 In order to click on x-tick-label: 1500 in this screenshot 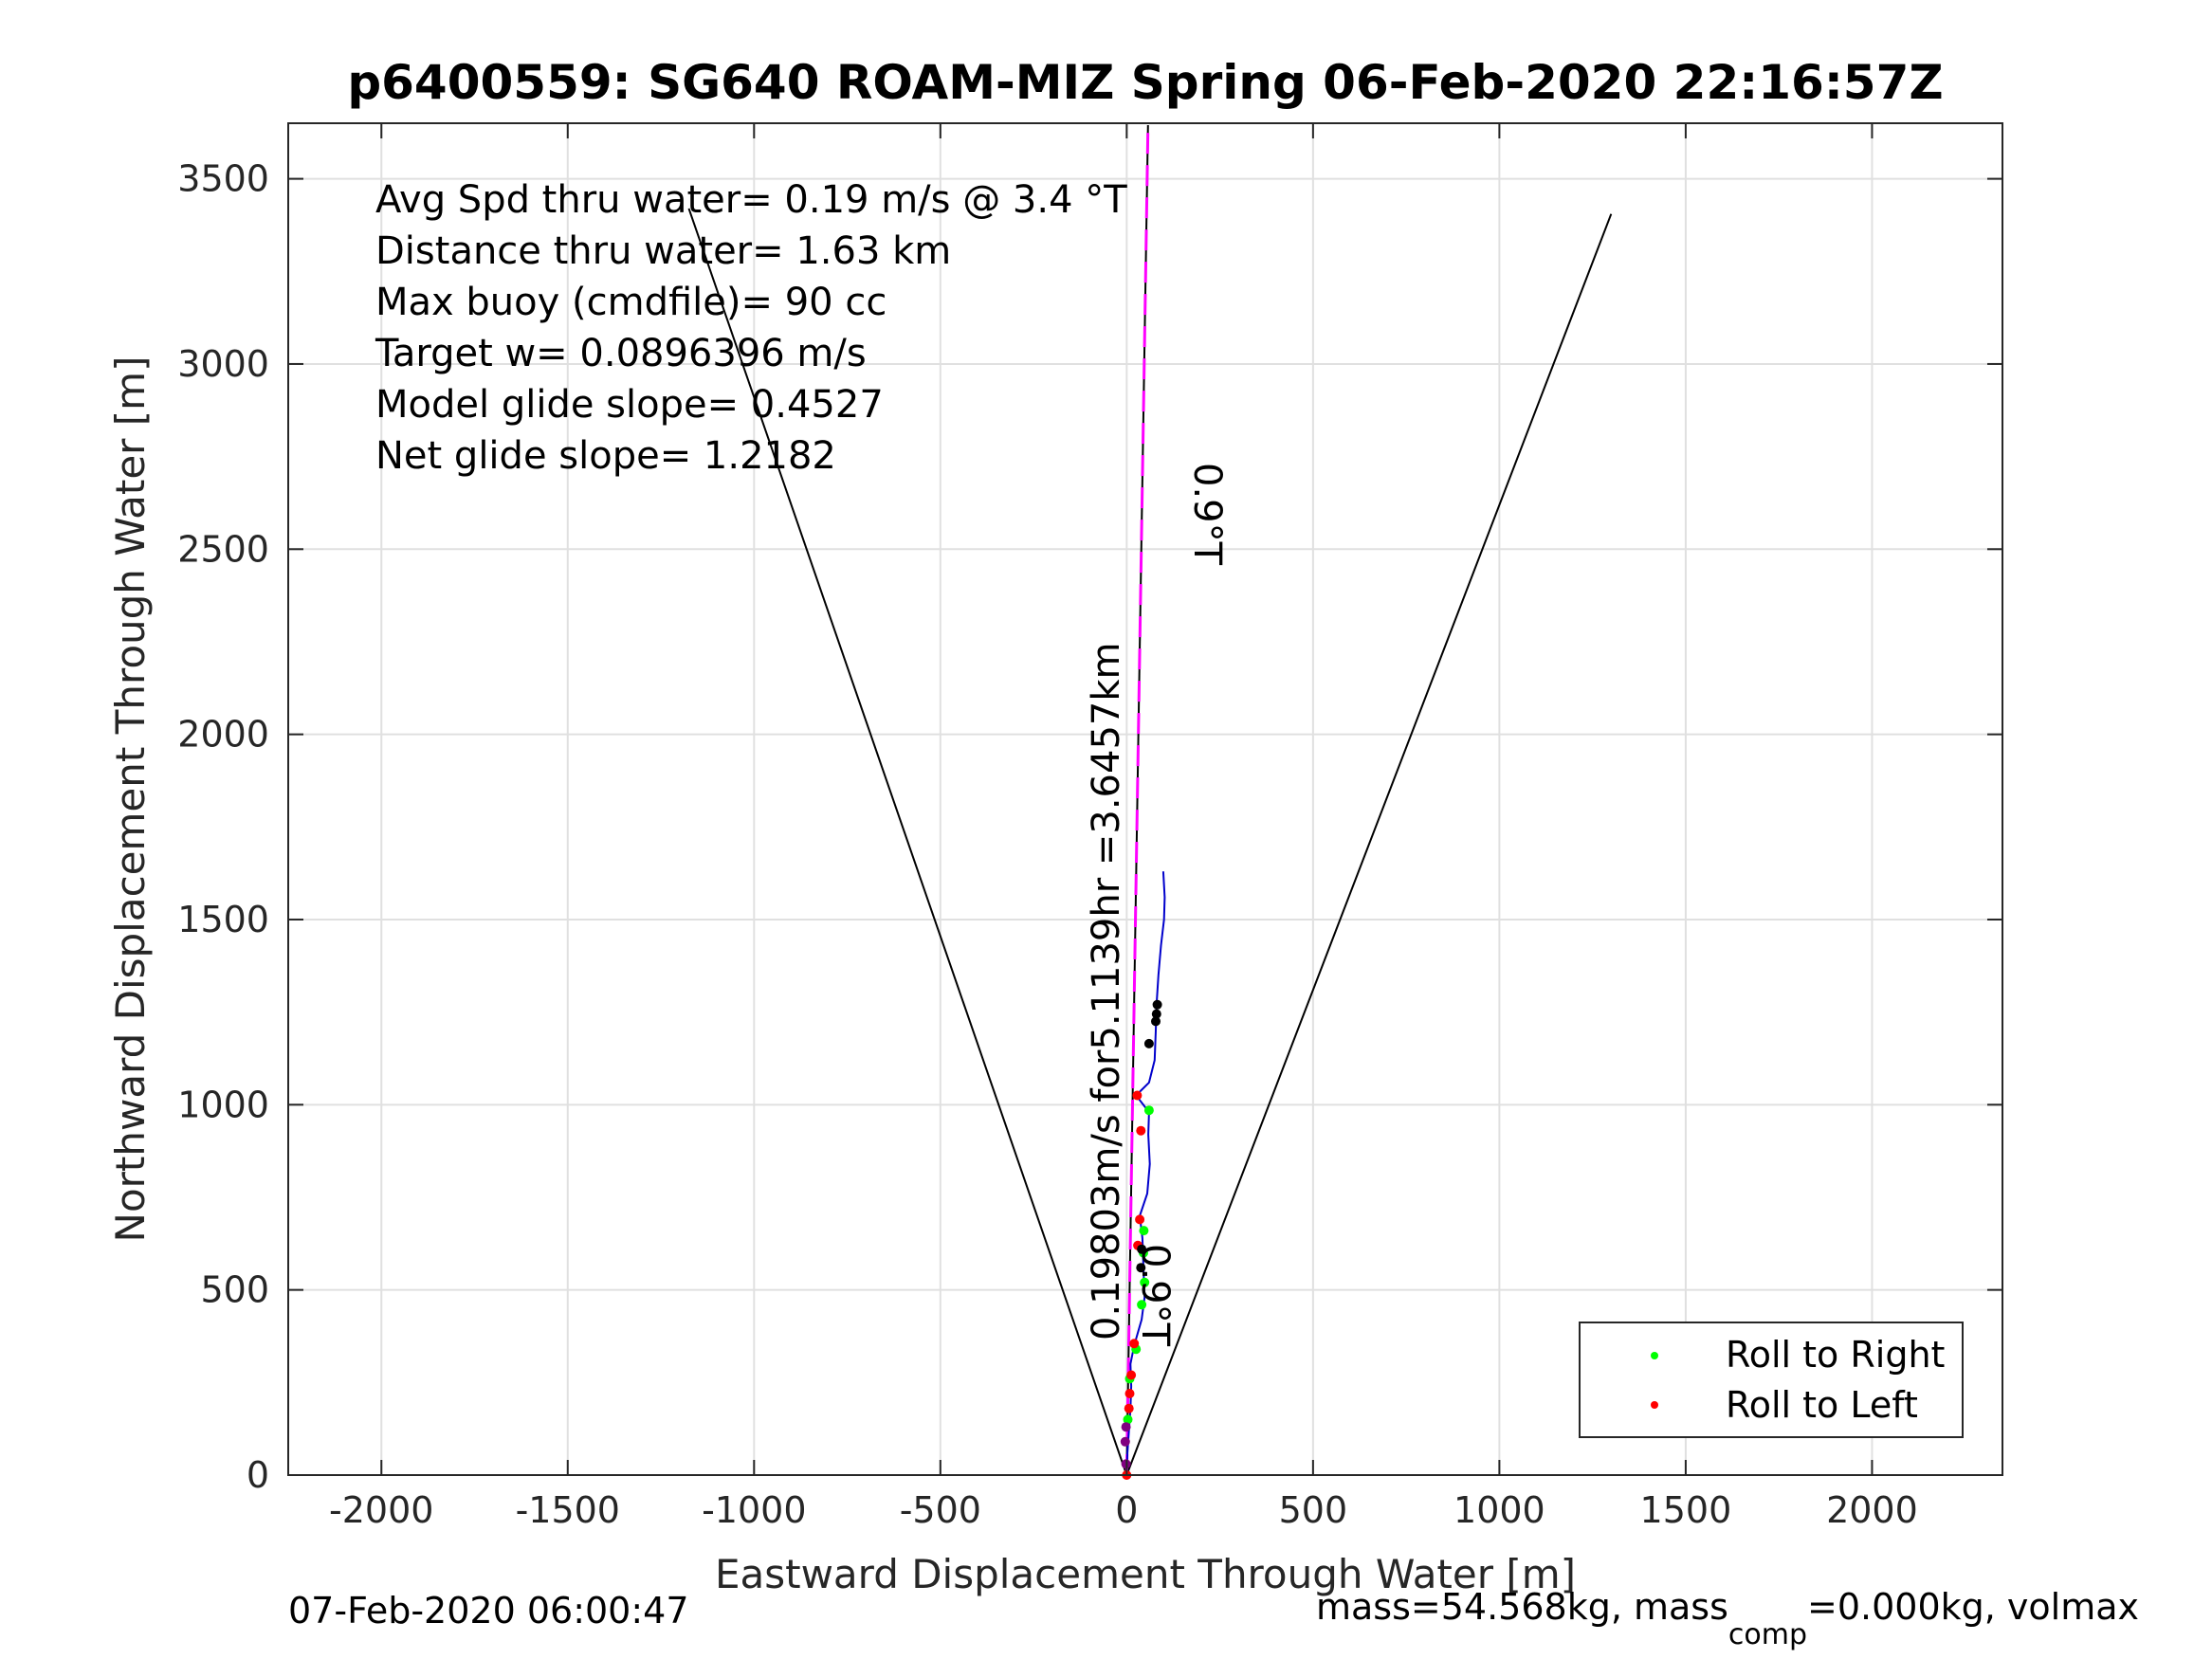, I will do `click(1686, 1510)`.